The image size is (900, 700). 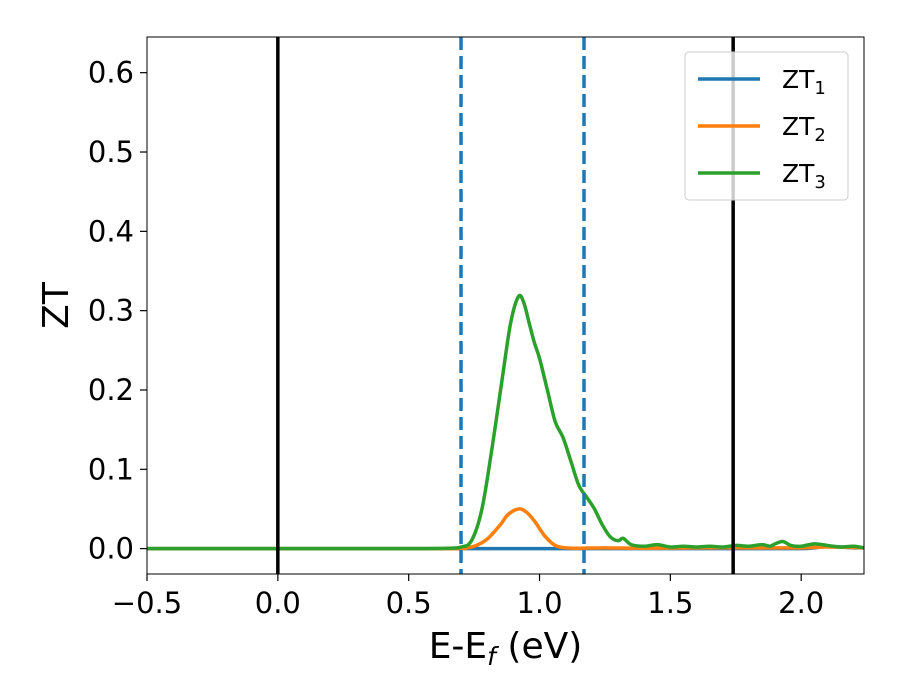 I want to click on x-axis-label: E-Ef (eV), so click(x=506, y=648).